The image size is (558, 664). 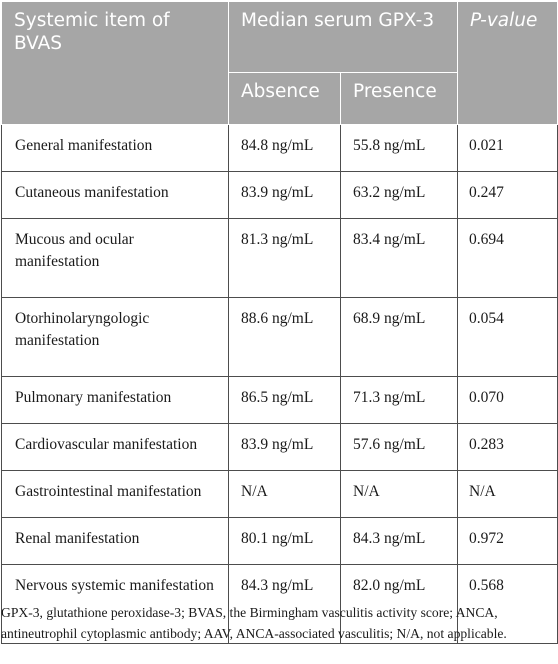 I want to click on presence-value: 63.2 ng/mL, so click(x=399, y=195).